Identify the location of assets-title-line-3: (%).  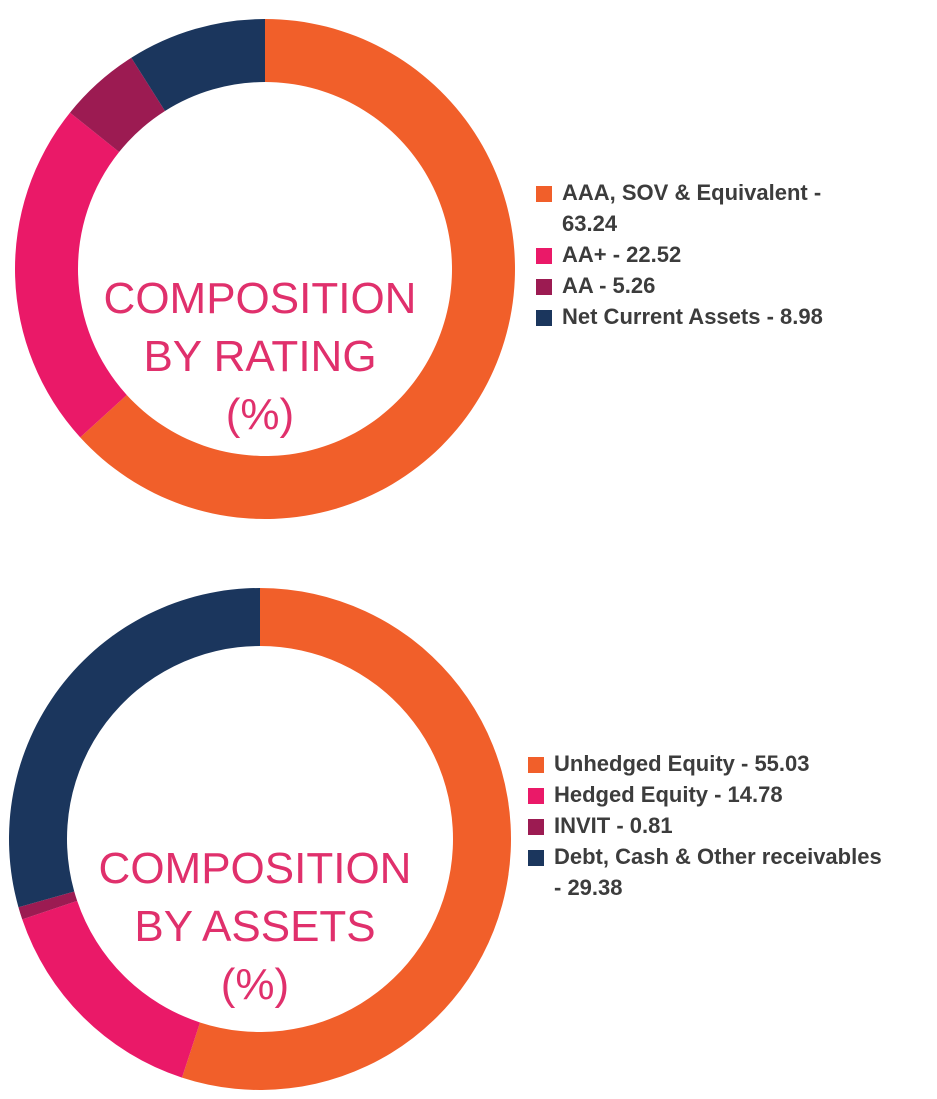
(255, 984).